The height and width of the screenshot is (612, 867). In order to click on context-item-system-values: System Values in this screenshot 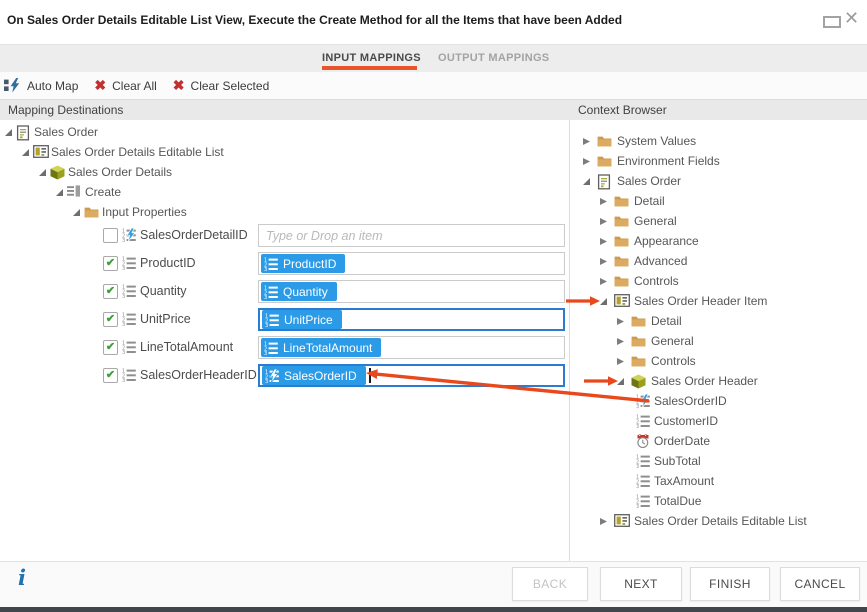, I will do `click(348, 141)`.